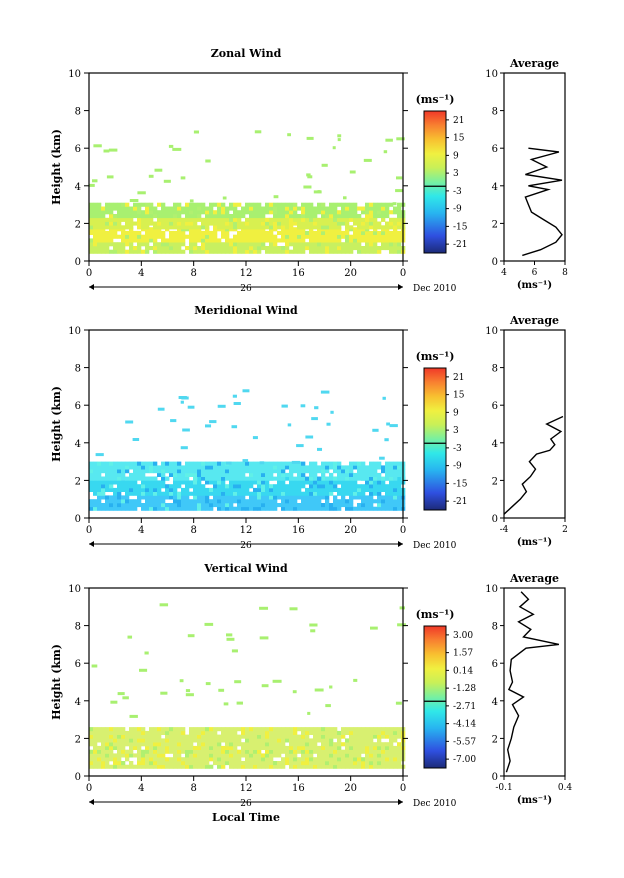 The image size is (624, 878). I want to click on x-tick-label: 0, so click(89, 530).